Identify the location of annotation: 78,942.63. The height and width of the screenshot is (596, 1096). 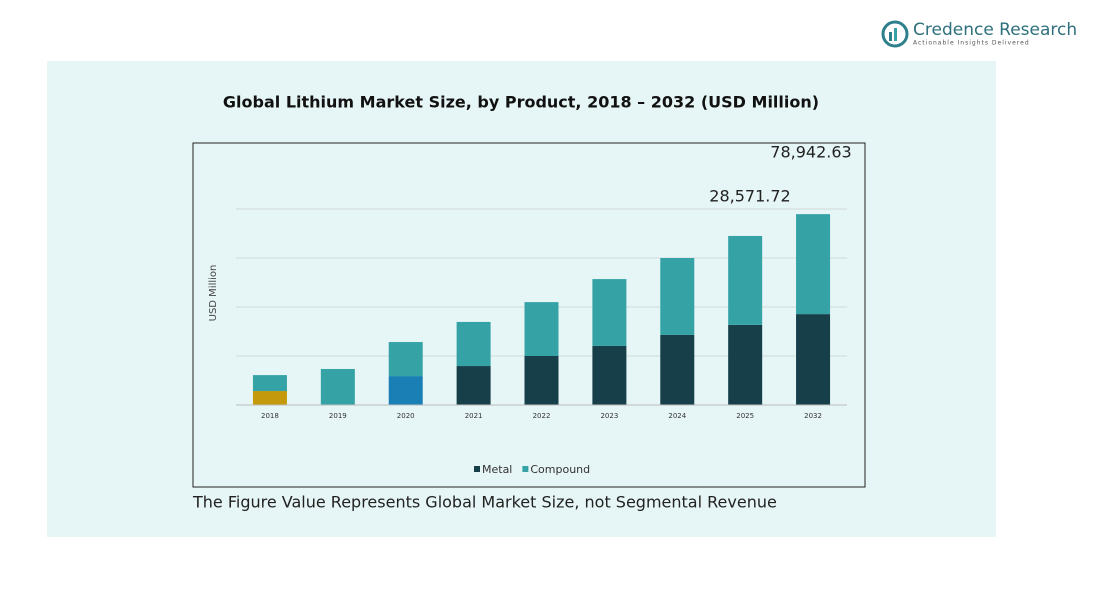
(810, 152).